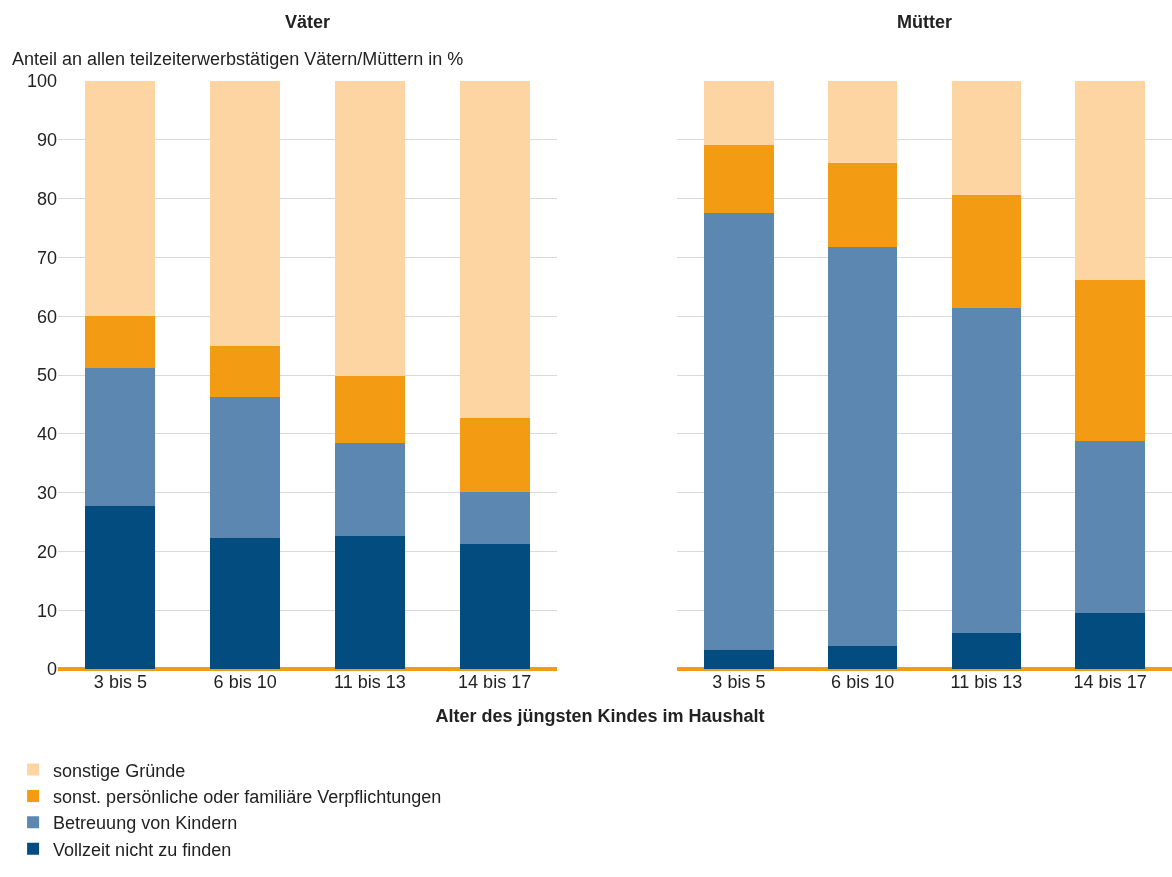  I want to click on legend-label: Betreuung von Kindern, so click(145, 823).